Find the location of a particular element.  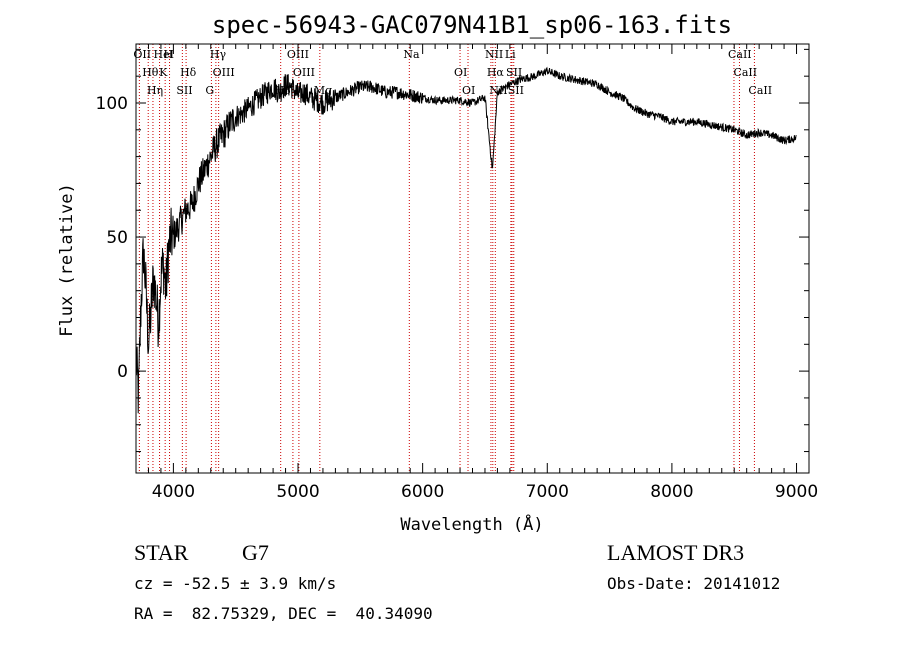

emission-line-label: Li is located at coordinates (510, 54).